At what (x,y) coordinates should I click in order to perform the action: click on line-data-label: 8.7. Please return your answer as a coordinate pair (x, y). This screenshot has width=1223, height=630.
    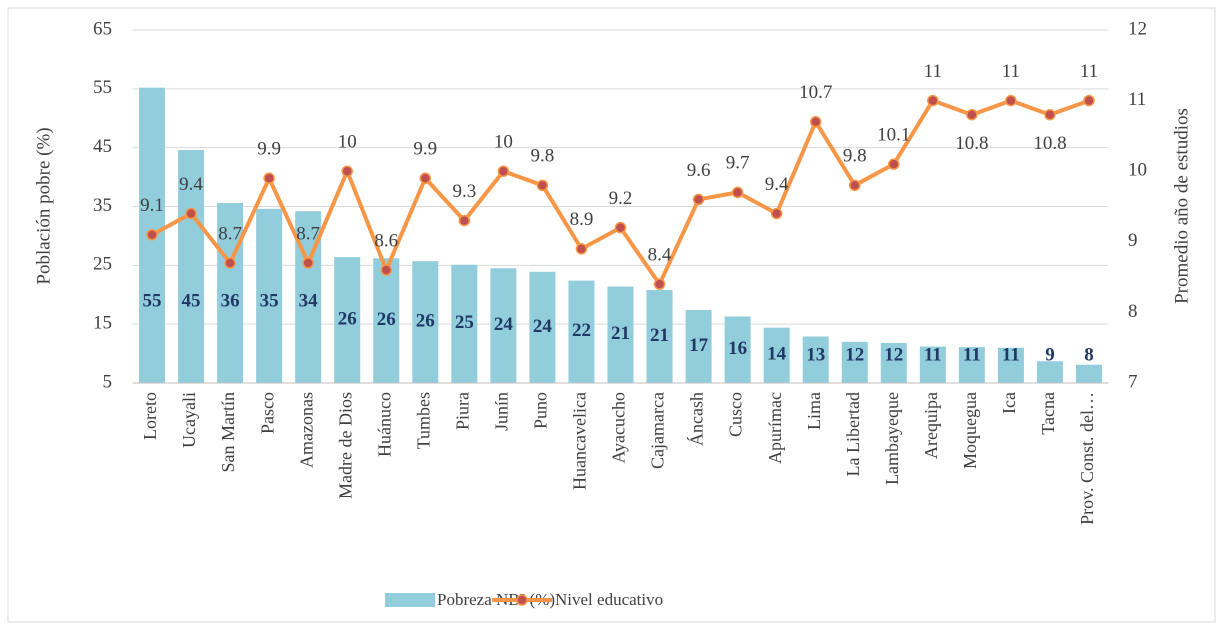
    Looking at the image, I should click on (230, 233).